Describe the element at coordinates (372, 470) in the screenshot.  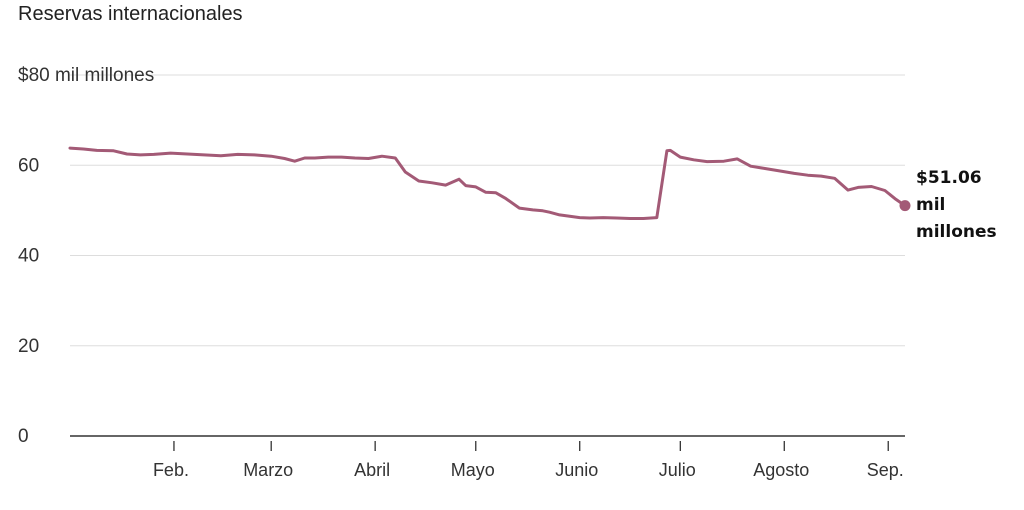
I see `x-tick-label-Abril: Abril` at that location.